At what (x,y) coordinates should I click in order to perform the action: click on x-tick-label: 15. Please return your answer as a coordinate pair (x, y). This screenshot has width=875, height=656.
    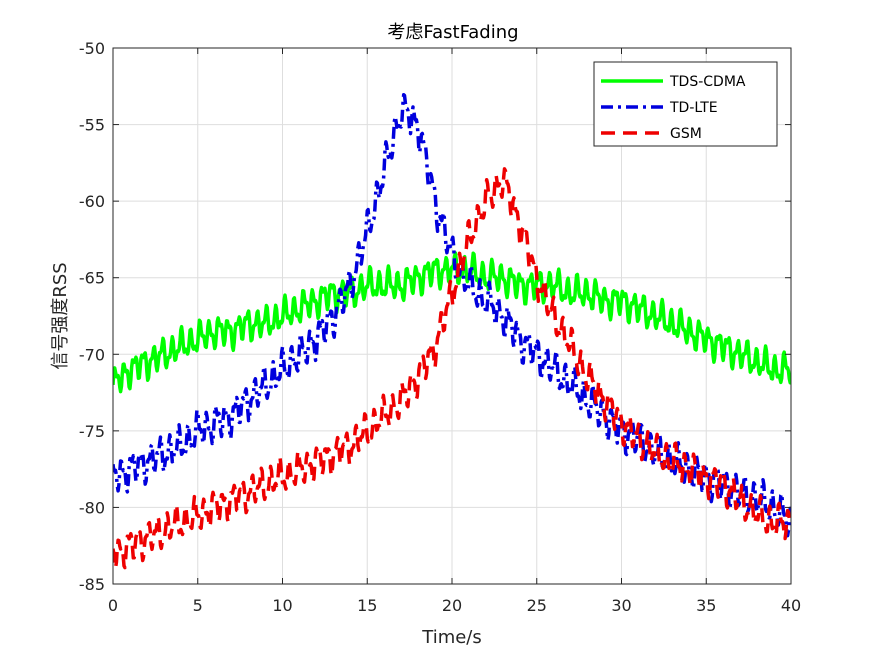
    Looking at the image, I should click on (367, 605).